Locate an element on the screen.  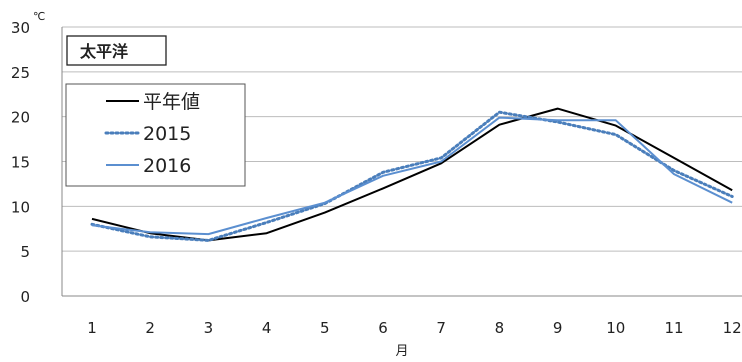
x-tick-label: 5 is located at coordinates (325, 328).